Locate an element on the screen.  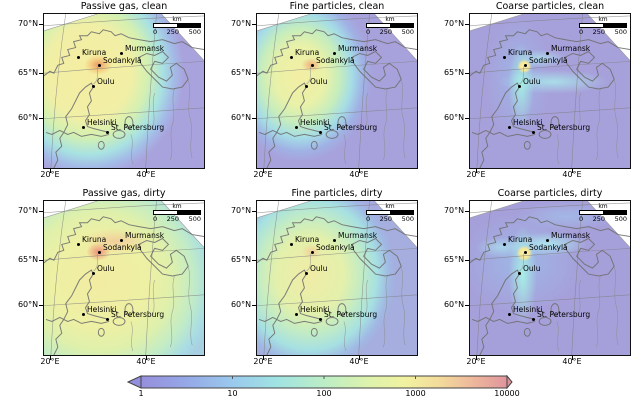
colorbar-left-arrow is located at coordinates (134, 382).